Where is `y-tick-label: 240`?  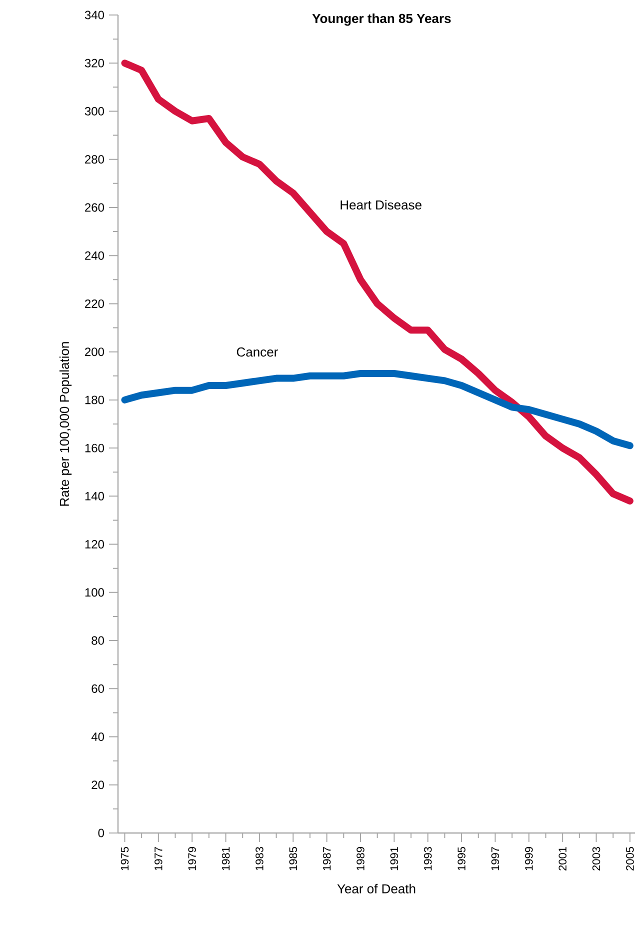 y-tick-label: 240 is located at coordinates (94, 255).